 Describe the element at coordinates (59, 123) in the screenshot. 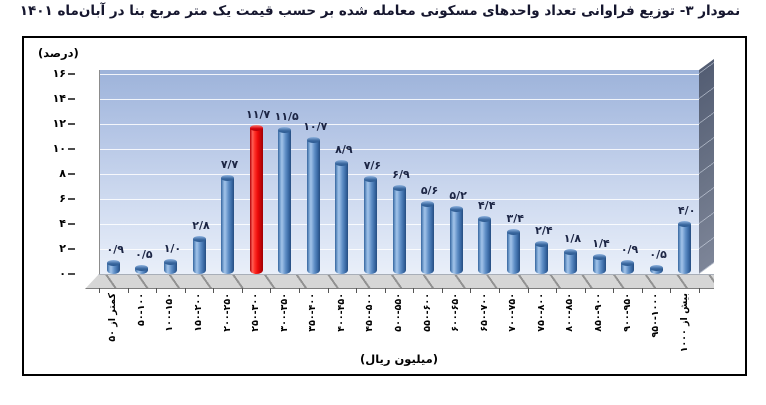

I see `y-tick-label: ۱۲` at that location.